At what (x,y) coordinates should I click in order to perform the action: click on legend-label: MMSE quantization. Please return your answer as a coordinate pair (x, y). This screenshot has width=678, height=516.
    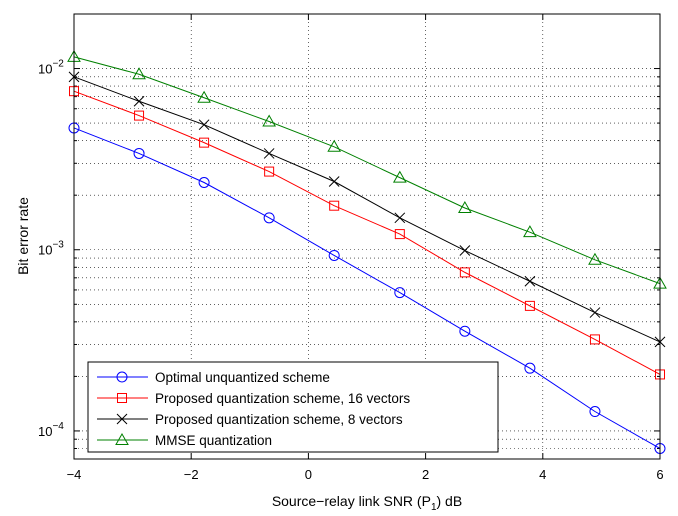
    Looking at the image, I should click on (213, 440).